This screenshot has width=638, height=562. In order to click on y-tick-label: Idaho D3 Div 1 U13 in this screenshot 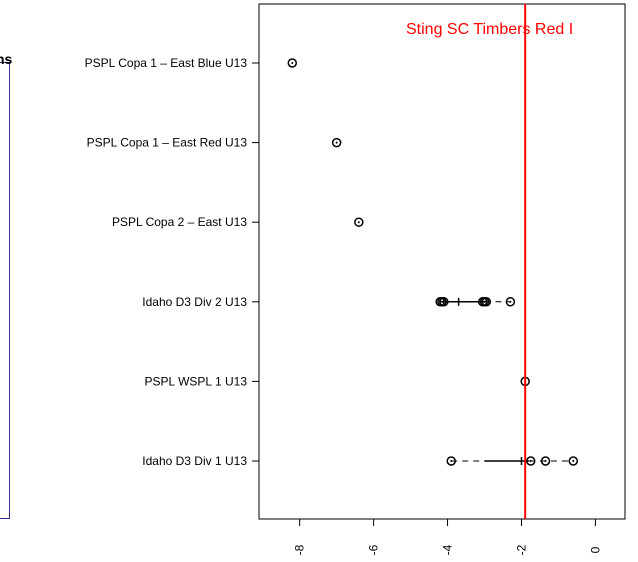, I will do `click(194, 461)`.